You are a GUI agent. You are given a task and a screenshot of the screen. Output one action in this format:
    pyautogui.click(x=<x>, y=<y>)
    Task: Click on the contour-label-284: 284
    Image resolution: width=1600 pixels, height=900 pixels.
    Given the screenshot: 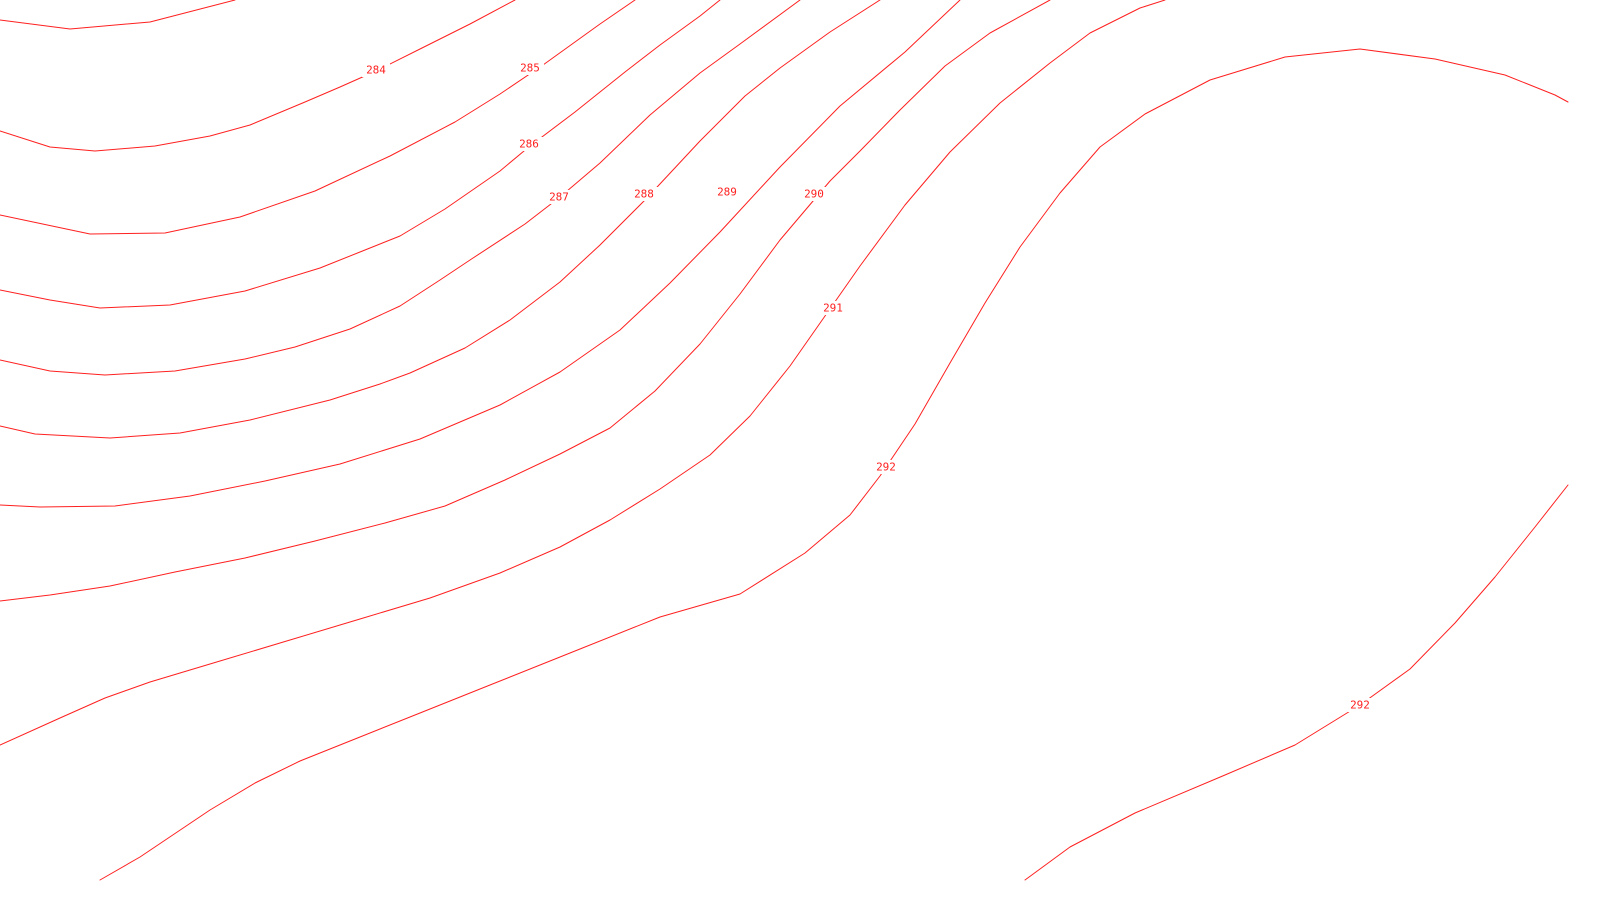 What is the action you would take?
    pyautogui.click(x=376, y=70)
    